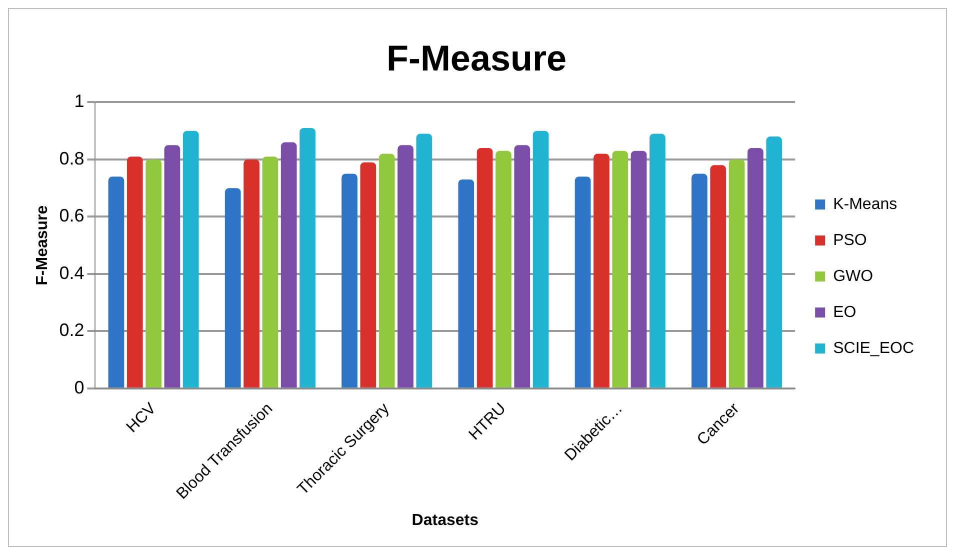  I want to click on y-tick-label: 0, so click(79, 387).